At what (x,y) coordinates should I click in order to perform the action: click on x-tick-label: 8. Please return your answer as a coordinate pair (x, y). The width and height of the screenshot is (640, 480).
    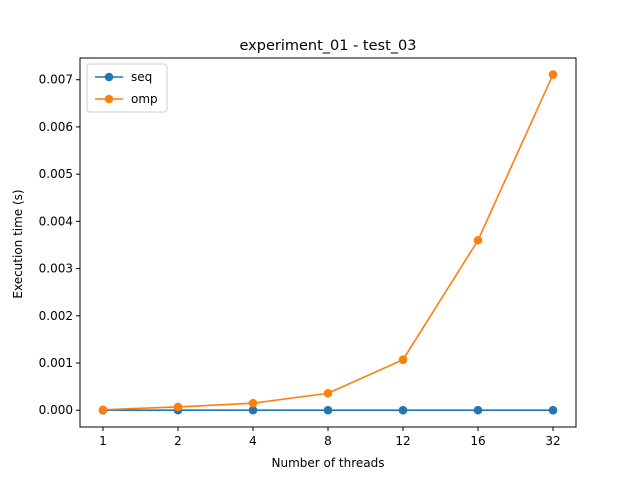
    Looking at the image, I should click on (328, 441).